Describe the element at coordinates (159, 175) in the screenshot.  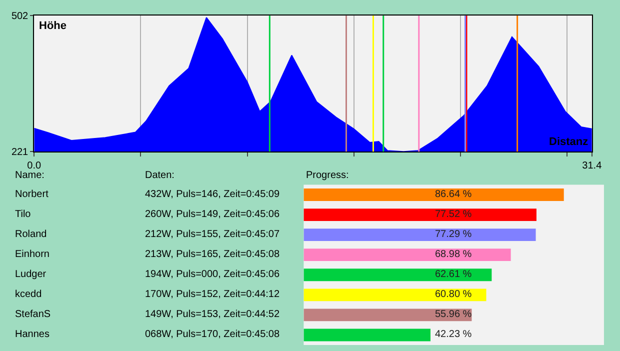
I see `text: Daten:` at that location.